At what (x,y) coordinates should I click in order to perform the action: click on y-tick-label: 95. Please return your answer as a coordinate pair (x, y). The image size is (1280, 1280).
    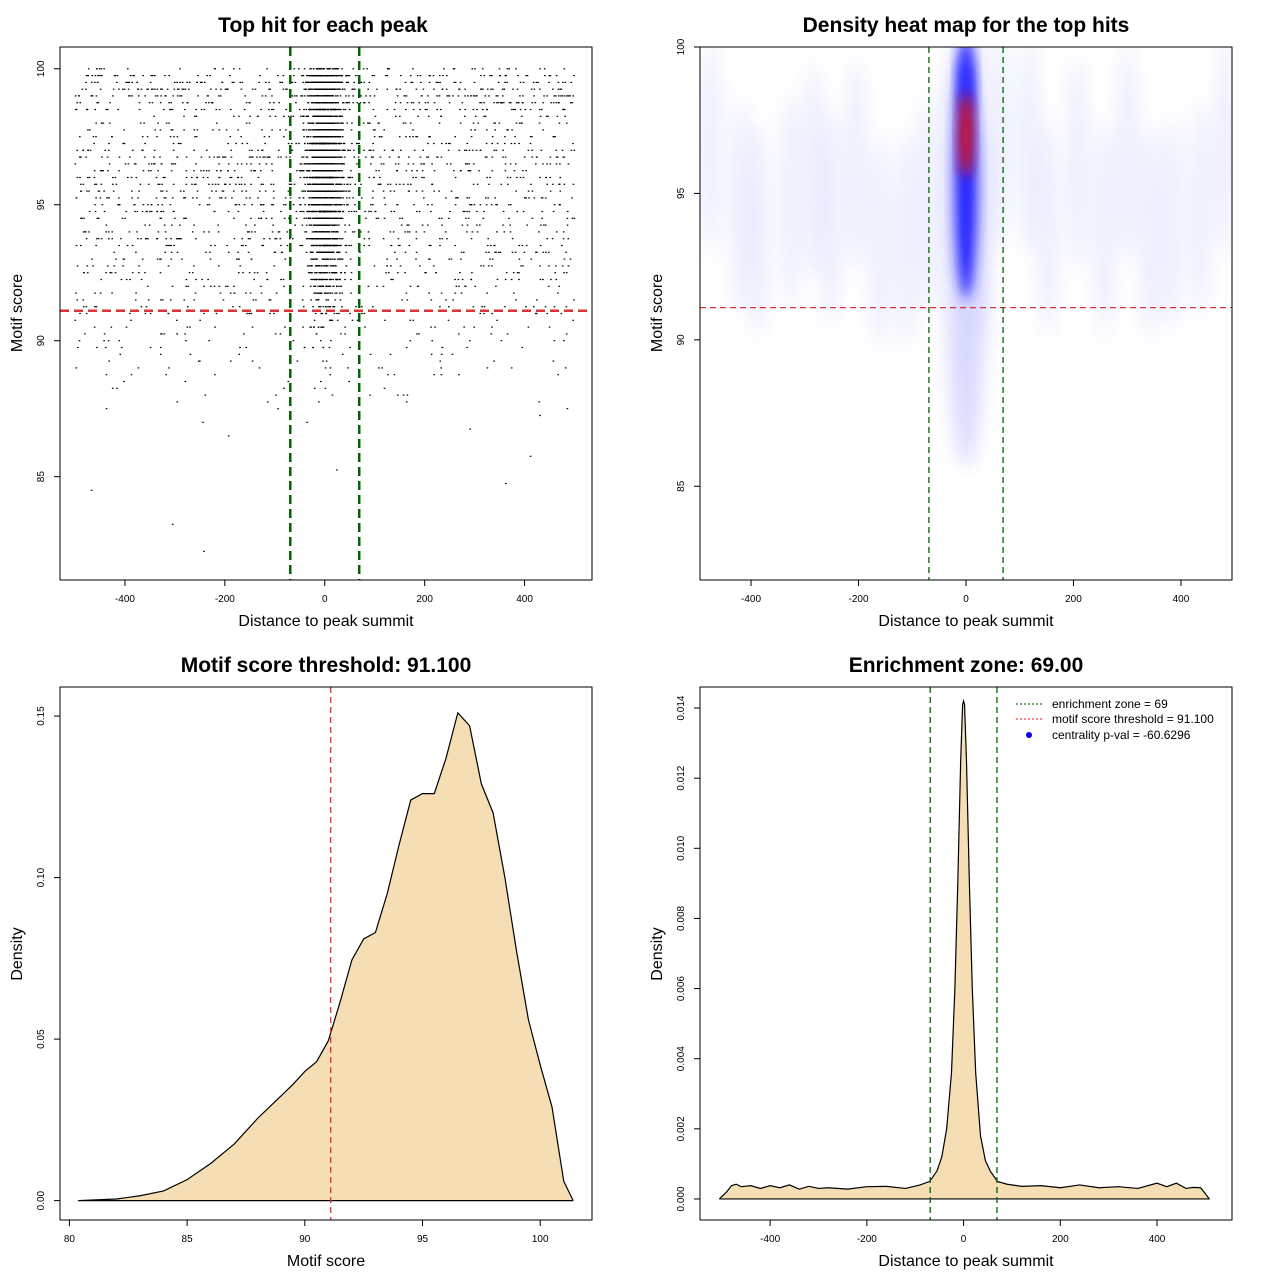
    Looking at the image, I should click on (41, 205).